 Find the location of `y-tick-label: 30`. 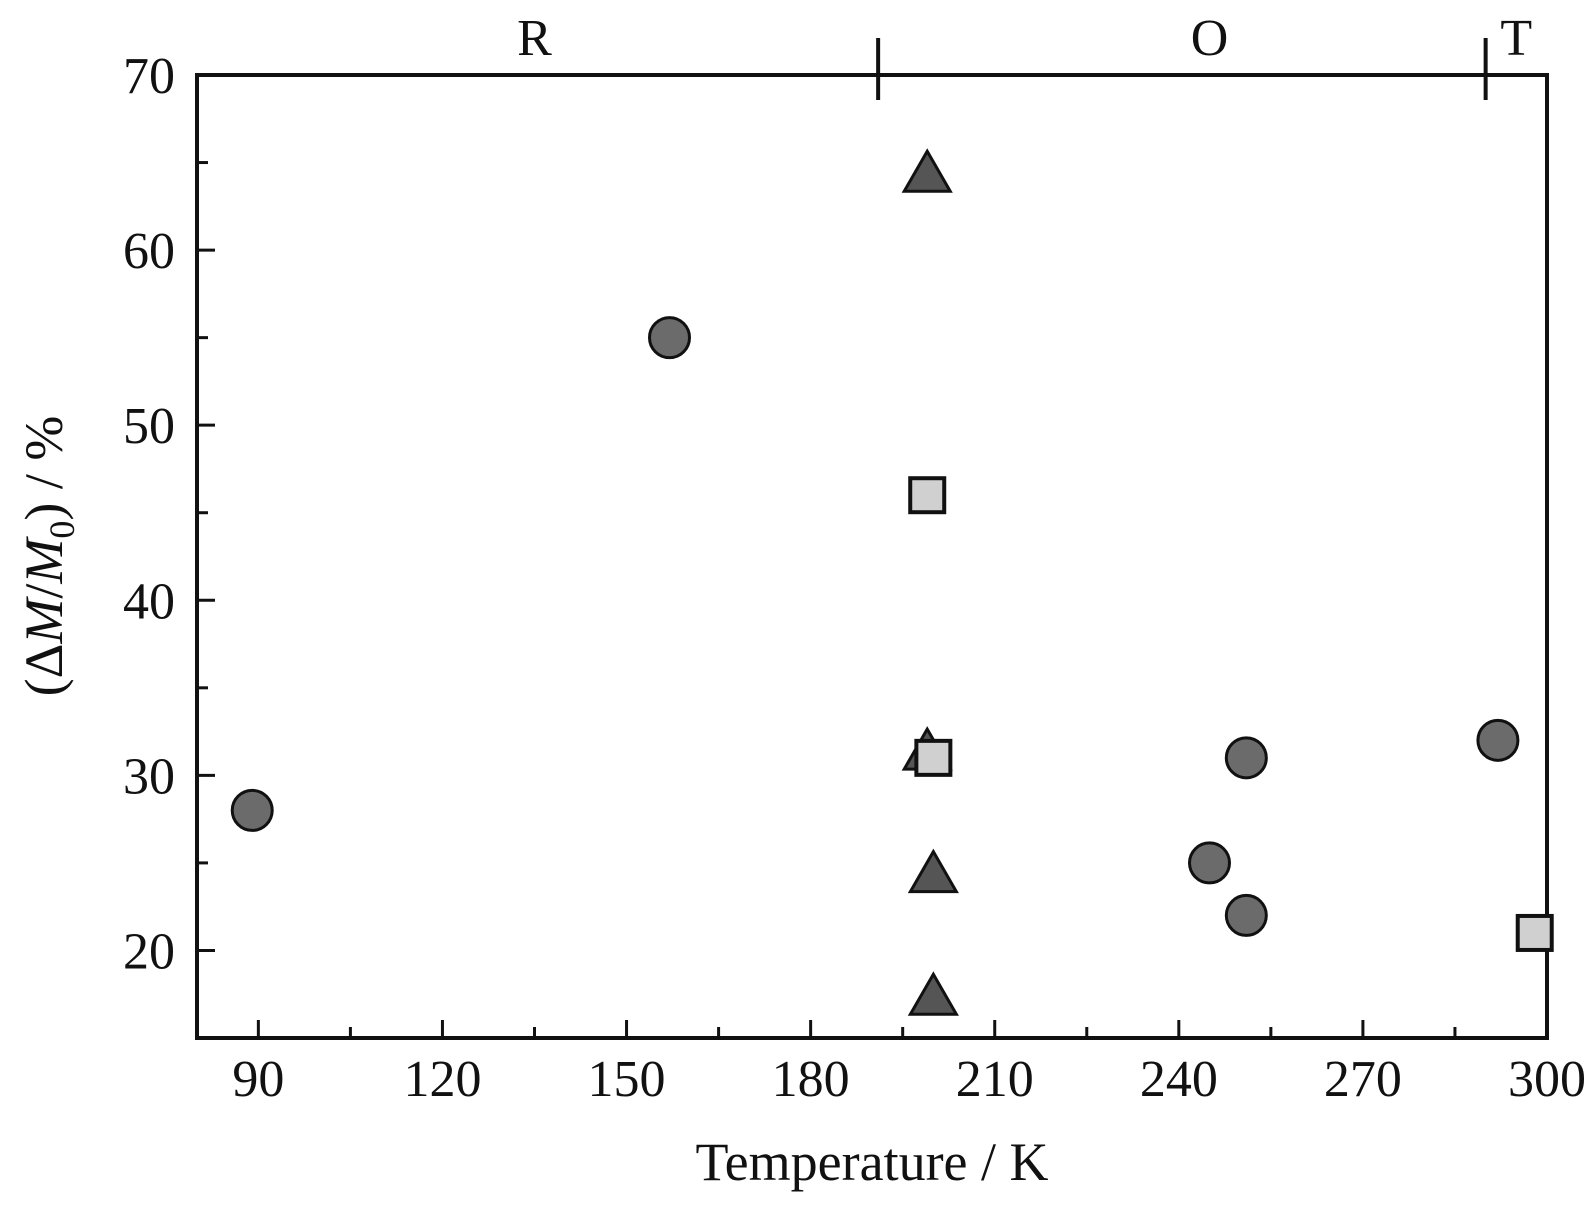

y-tick-label: 30 is located at coordinates (149, 776).